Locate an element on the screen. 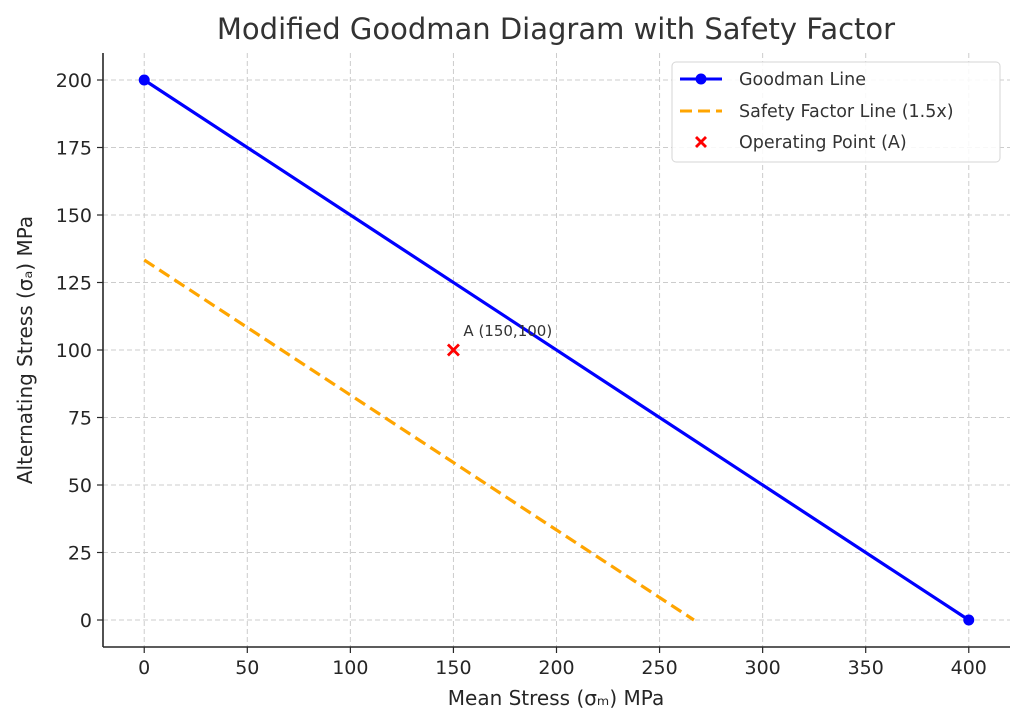  y-tick-label: 175 is located at coordinates (74, 149).